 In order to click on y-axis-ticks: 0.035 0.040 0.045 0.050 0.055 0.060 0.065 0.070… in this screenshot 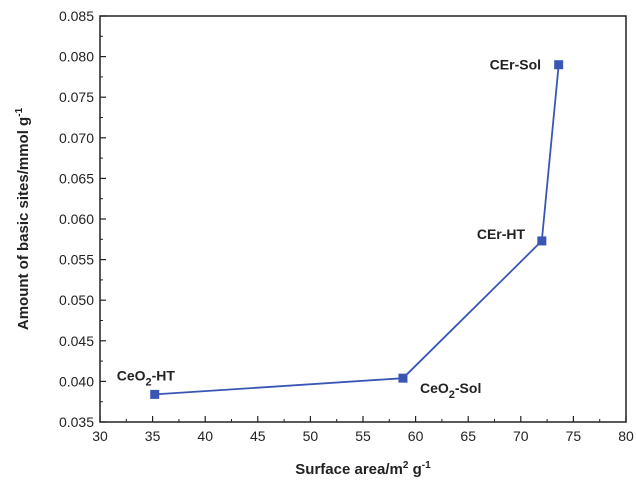, I will do `click(82, 219)`.